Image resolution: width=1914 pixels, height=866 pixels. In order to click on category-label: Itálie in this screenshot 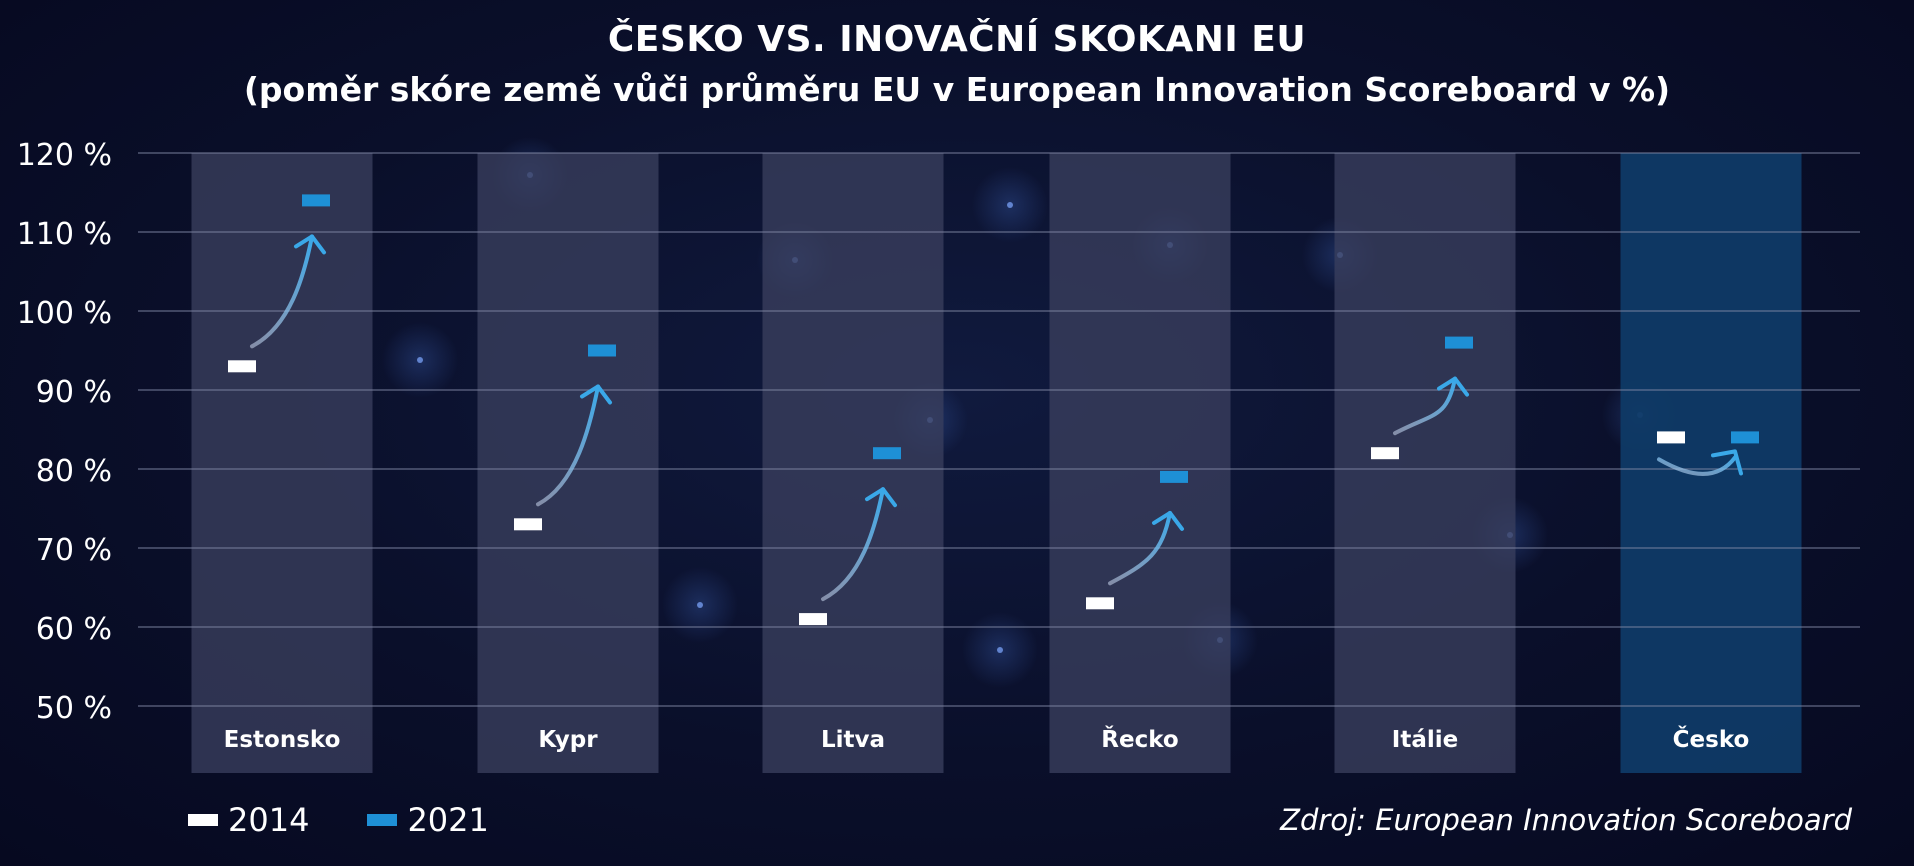, I will do `click(1425, 740)`.